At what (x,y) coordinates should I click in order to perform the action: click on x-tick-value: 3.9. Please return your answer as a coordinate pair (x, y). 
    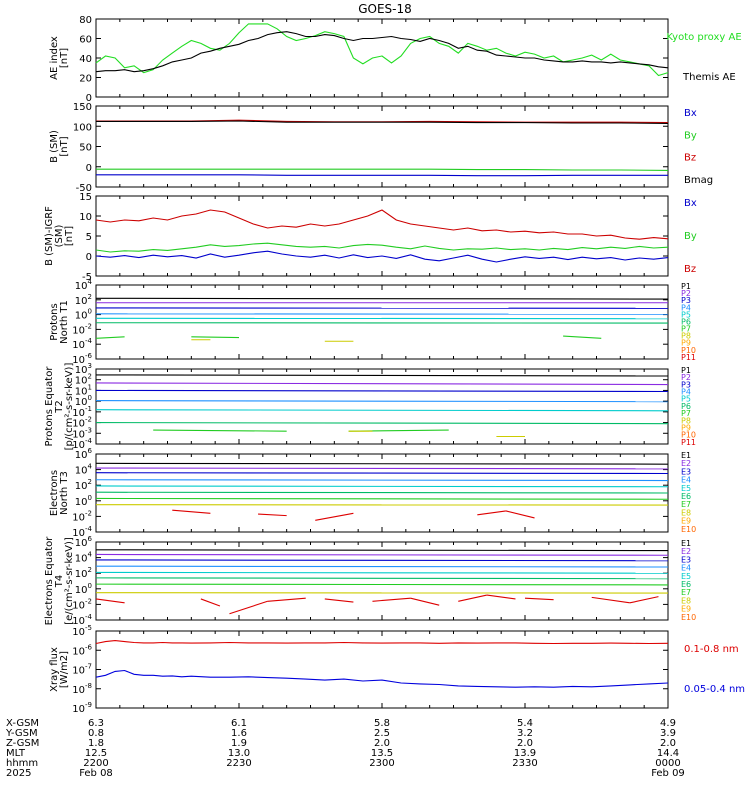
    Looking at the image, I should click on (668, 733).